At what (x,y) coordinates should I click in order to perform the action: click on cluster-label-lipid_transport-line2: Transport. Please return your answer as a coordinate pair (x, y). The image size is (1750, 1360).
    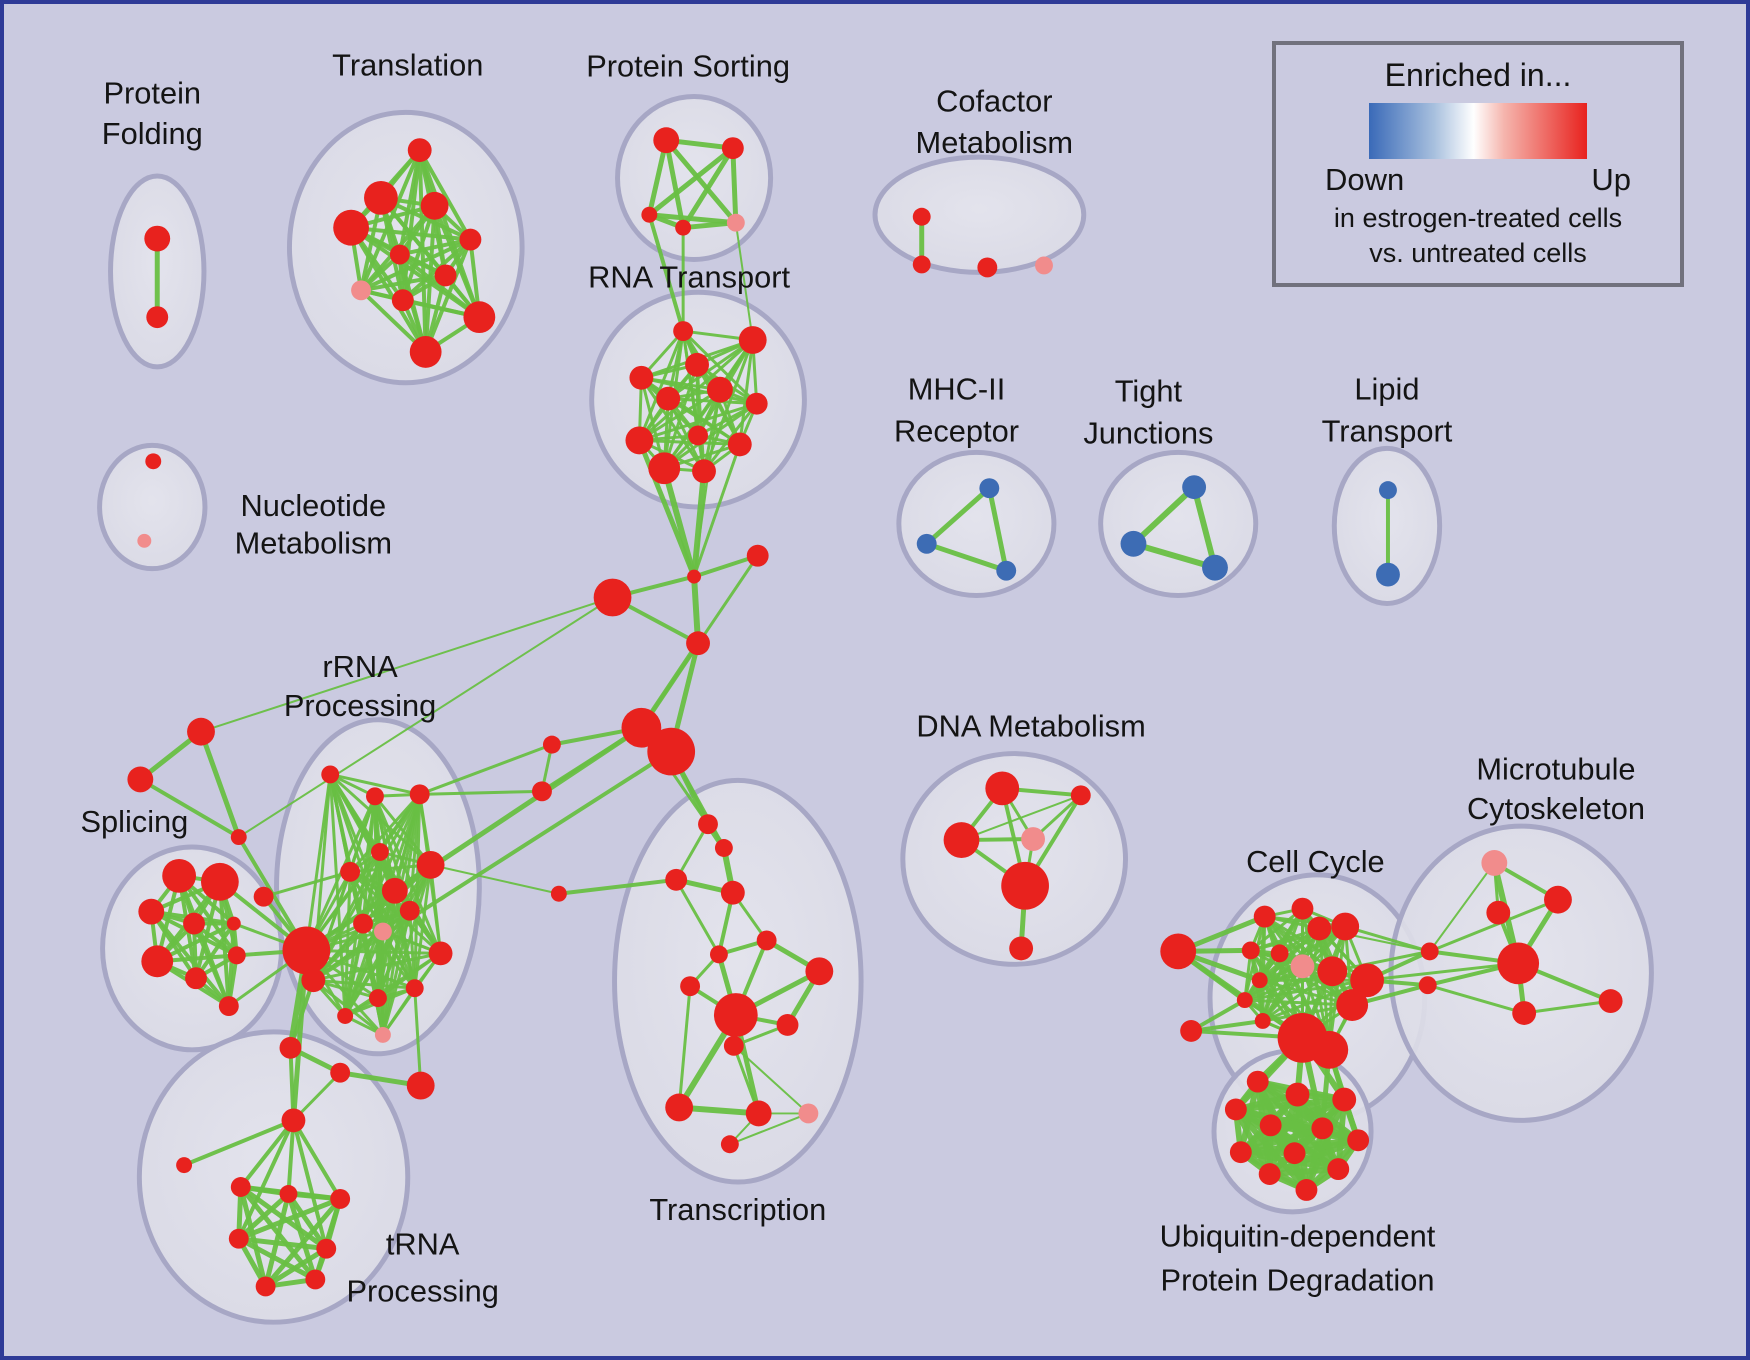
    Looking at the image, I should click on (1387, 430).